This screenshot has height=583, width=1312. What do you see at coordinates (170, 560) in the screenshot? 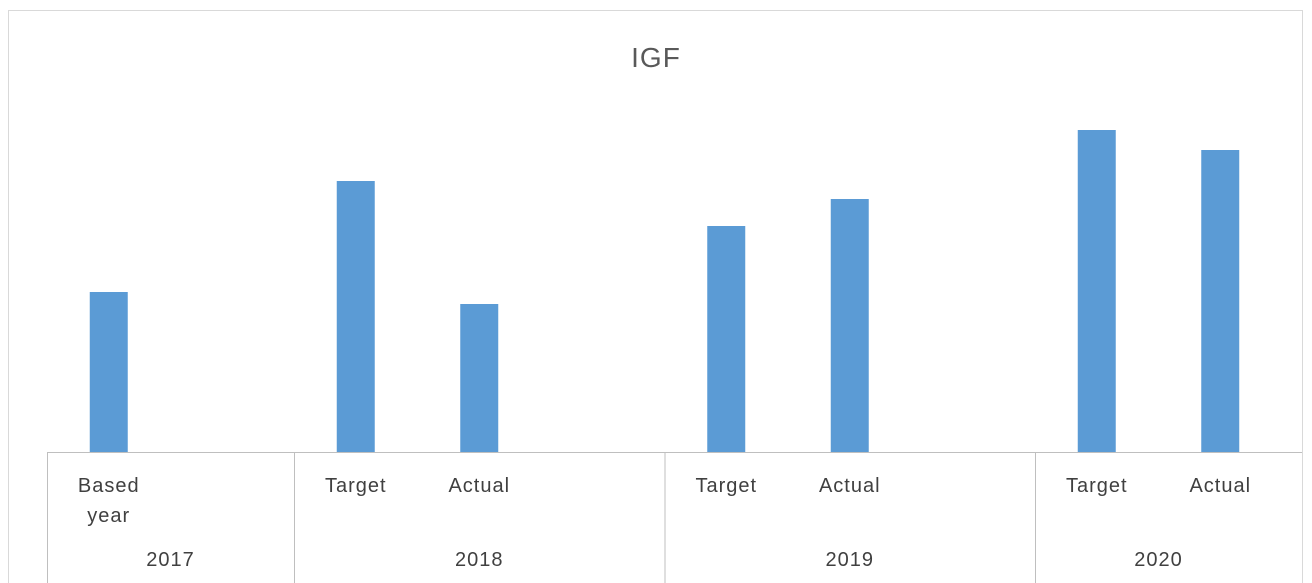
I see `group-label: 2017` at bounding box center [170, 560].